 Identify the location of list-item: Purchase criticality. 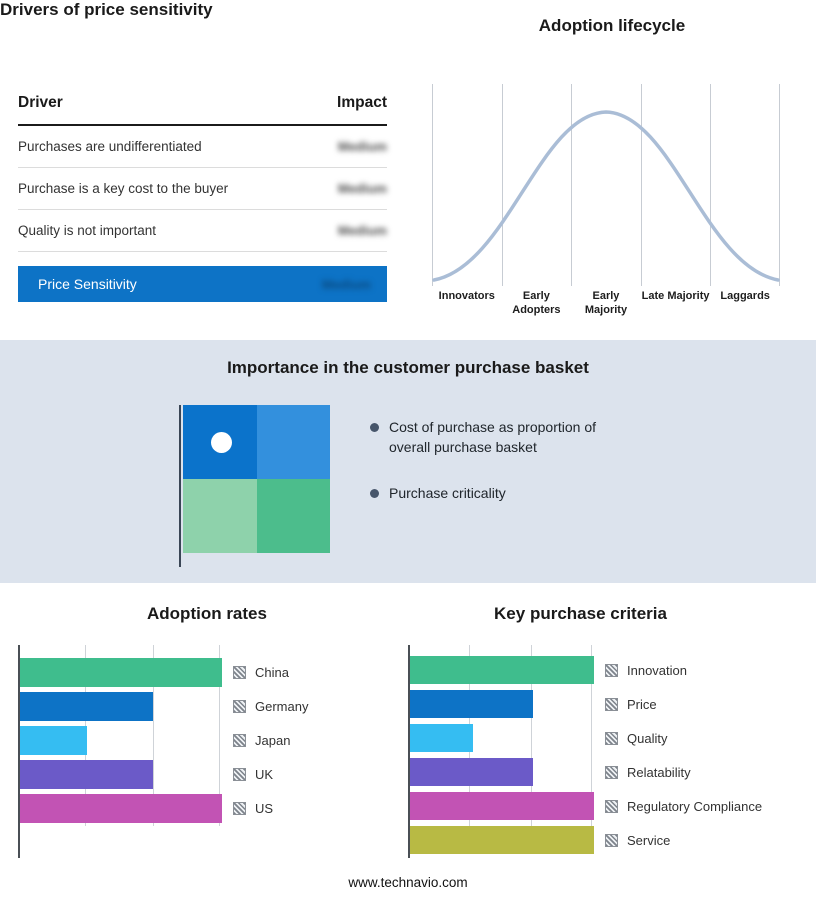
(504, 494).